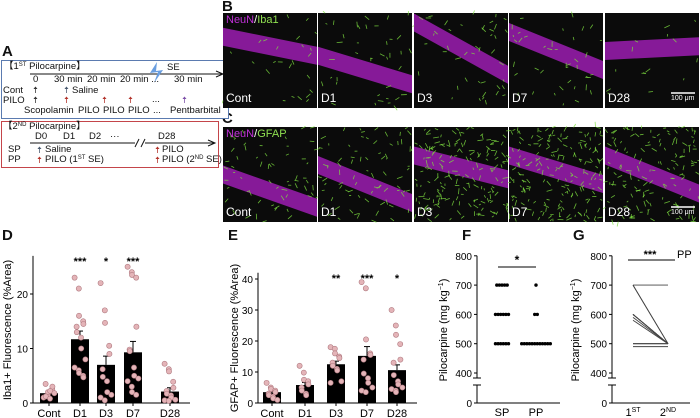 The width and height of the screenshot is (700, 418). I want to click on row-label-pp: PP, so click(14, 159).